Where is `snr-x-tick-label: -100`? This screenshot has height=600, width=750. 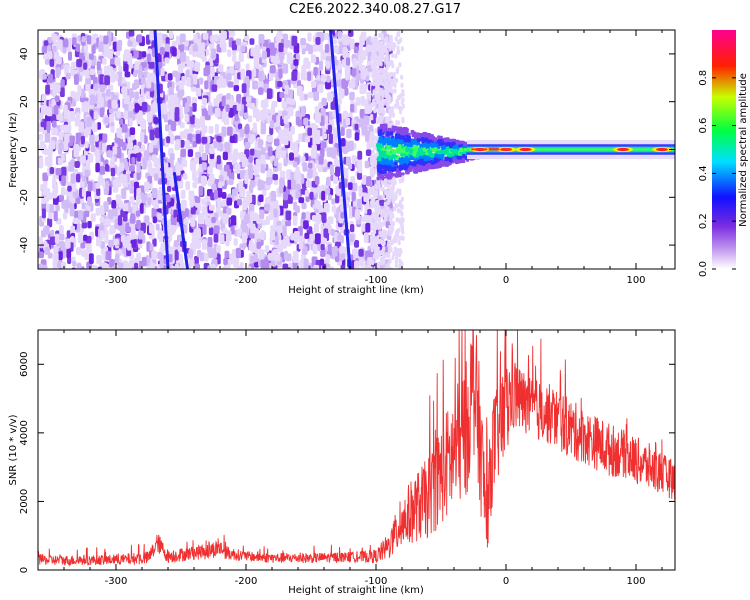 snr-x-tick-label: -100 is located at coordinates (376, 581).